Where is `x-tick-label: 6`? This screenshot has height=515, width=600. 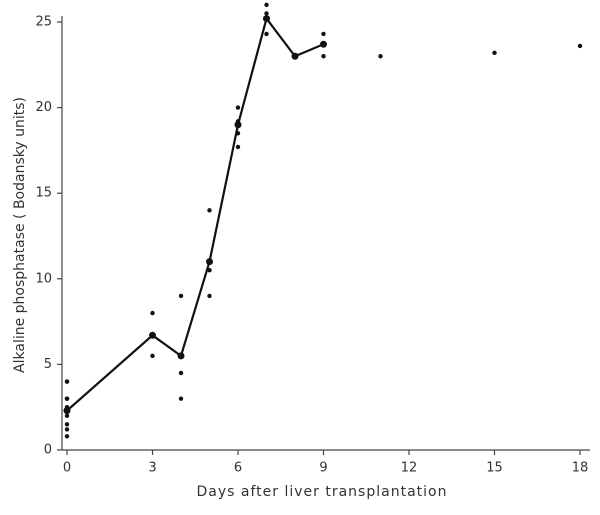
x-tick-label: 6 is located at coordinates (238, 468).